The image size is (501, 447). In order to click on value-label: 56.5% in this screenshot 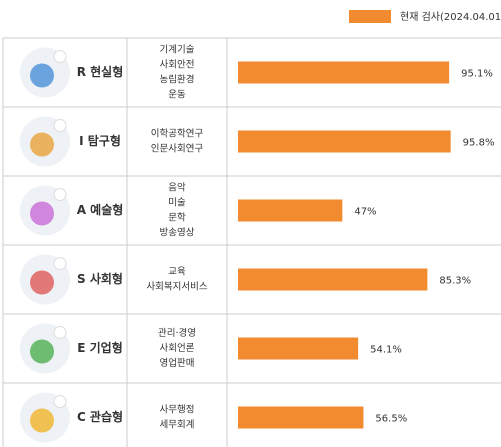, I will do `click(391, 419)`.